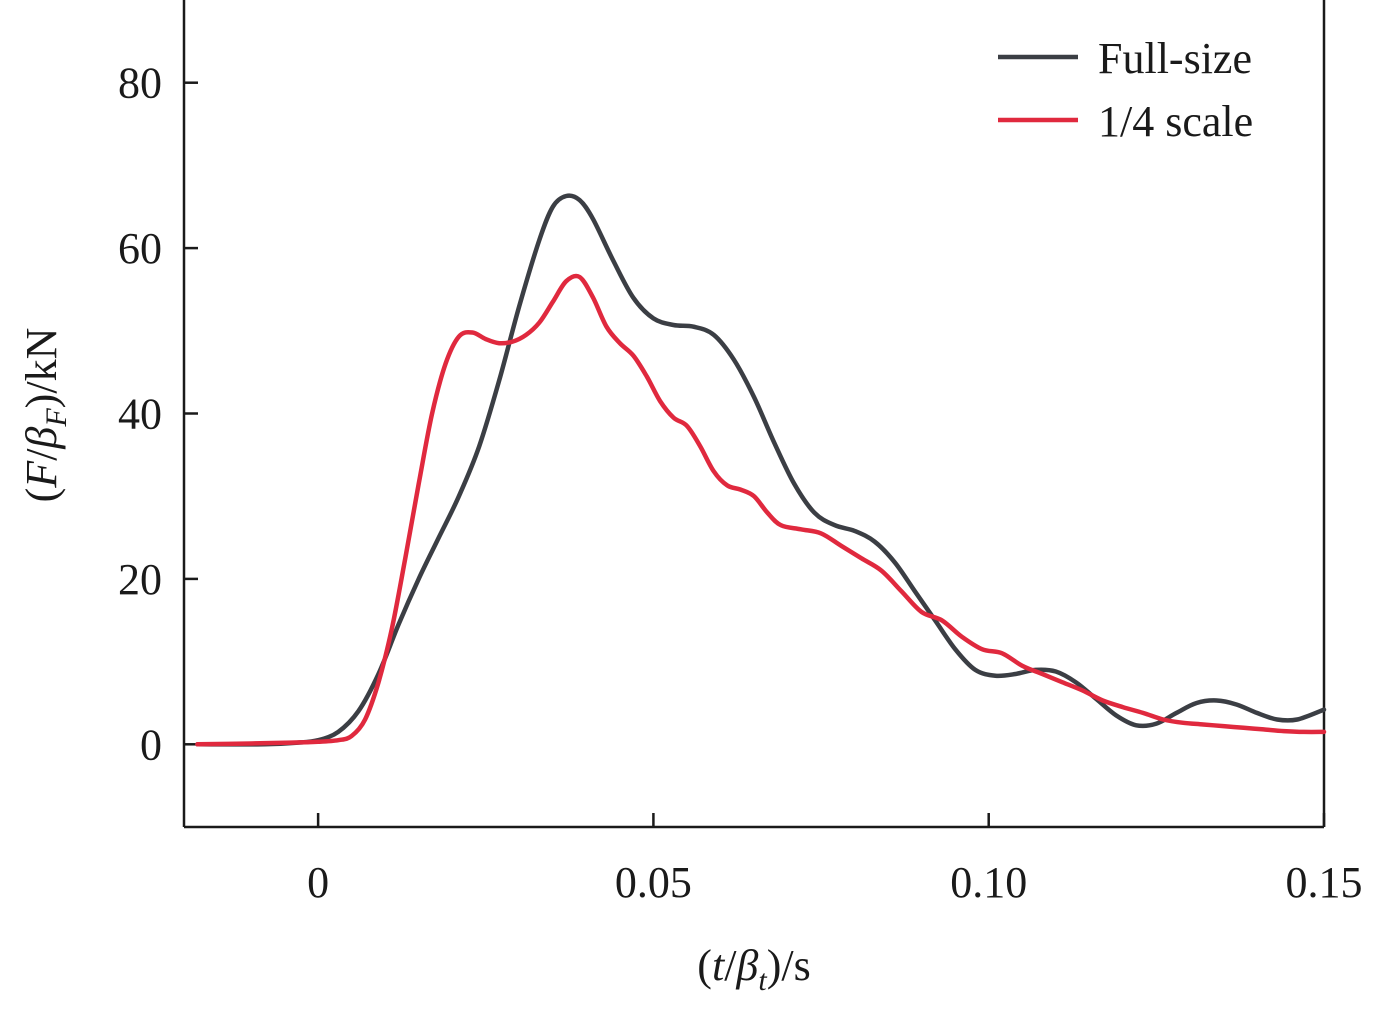  I want to click on x-axis-label-subscript: t, so click(762, 980).